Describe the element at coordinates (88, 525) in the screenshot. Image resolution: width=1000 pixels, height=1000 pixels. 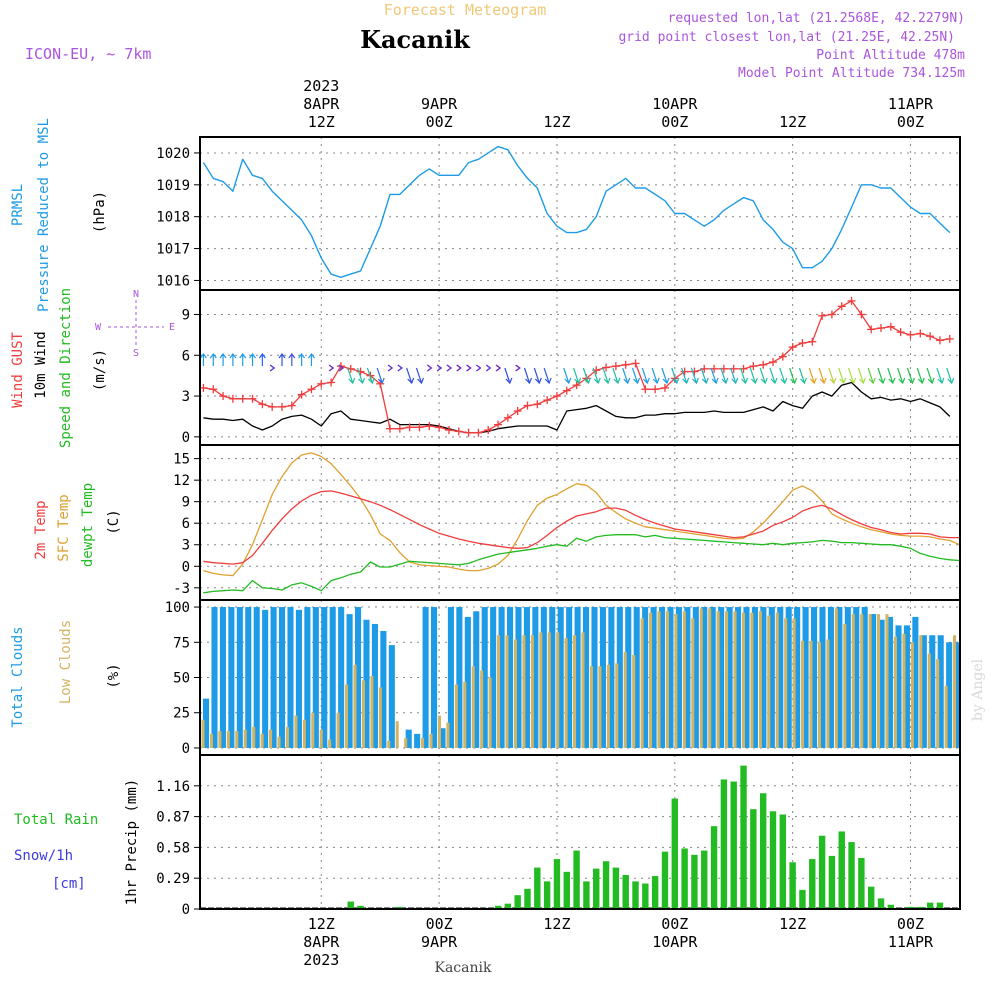
I see `temp-label-dew: dewpt Temp` at that location.